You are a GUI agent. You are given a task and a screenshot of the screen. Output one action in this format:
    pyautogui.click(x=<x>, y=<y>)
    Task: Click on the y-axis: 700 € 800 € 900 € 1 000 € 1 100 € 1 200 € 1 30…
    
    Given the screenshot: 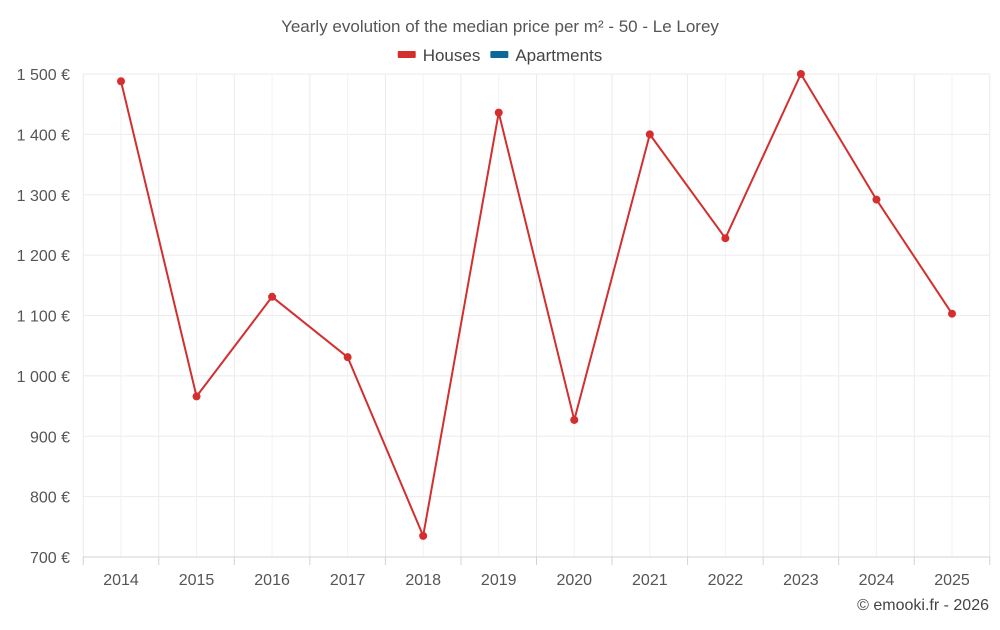 What is the action you would take?
    pyautogui.click(x=43, y=317)
    